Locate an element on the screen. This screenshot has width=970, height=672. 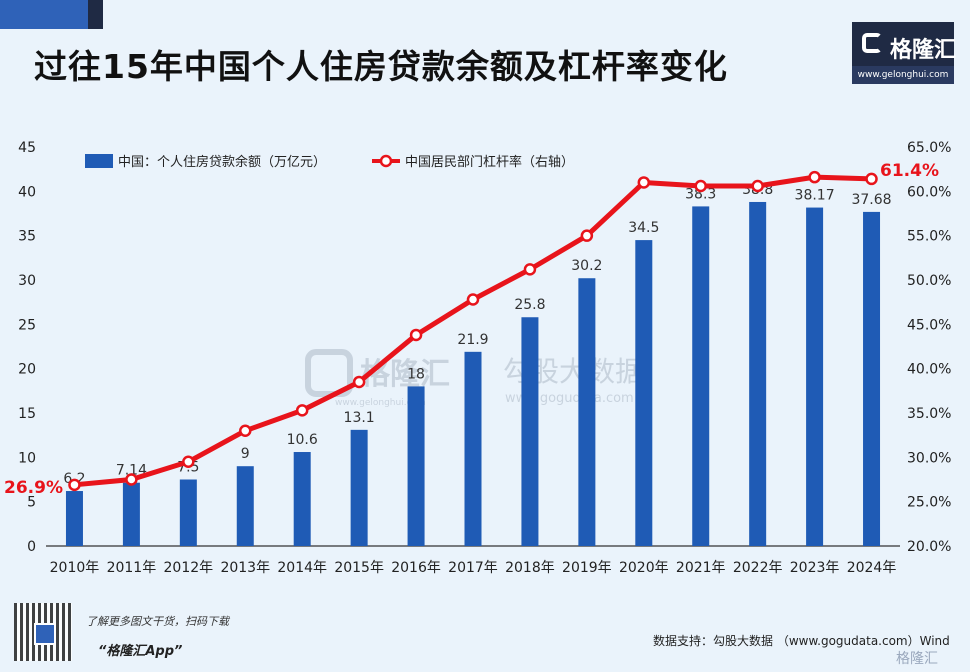
right-tick-label: 35.0% is located at coordinates (929, 414).